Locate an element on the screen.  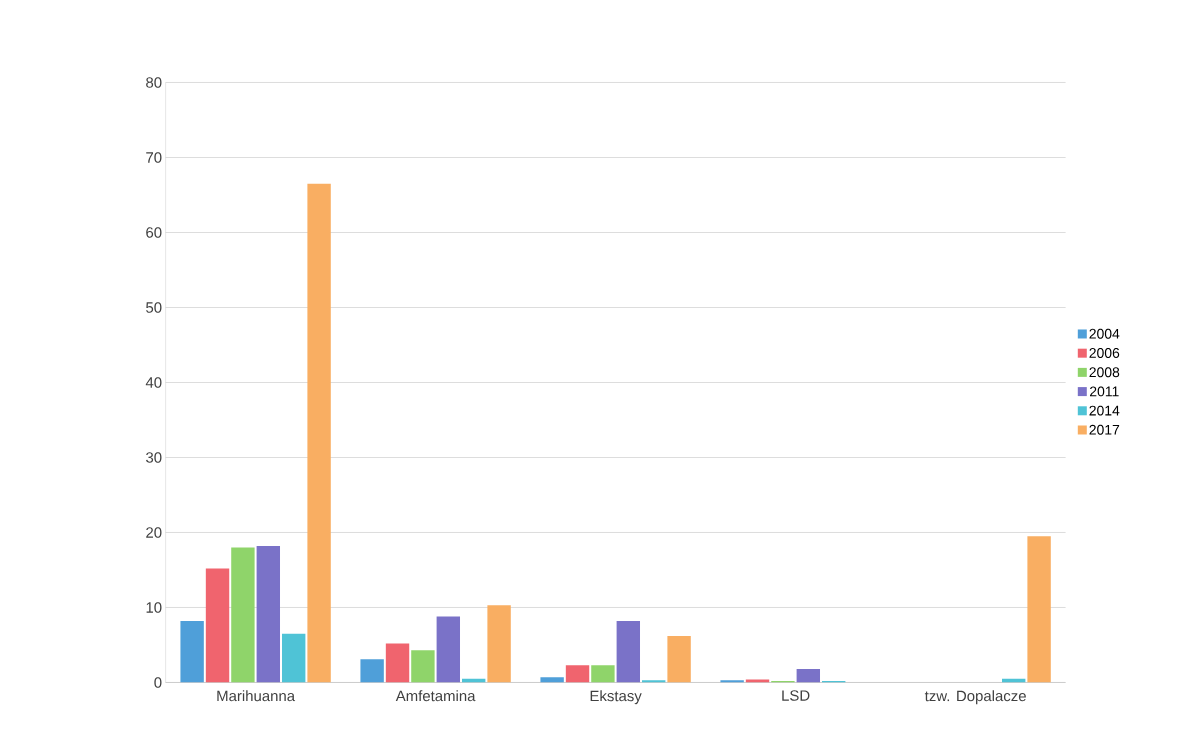
y-tick-label: 80 is located at coordinates (154, 82).